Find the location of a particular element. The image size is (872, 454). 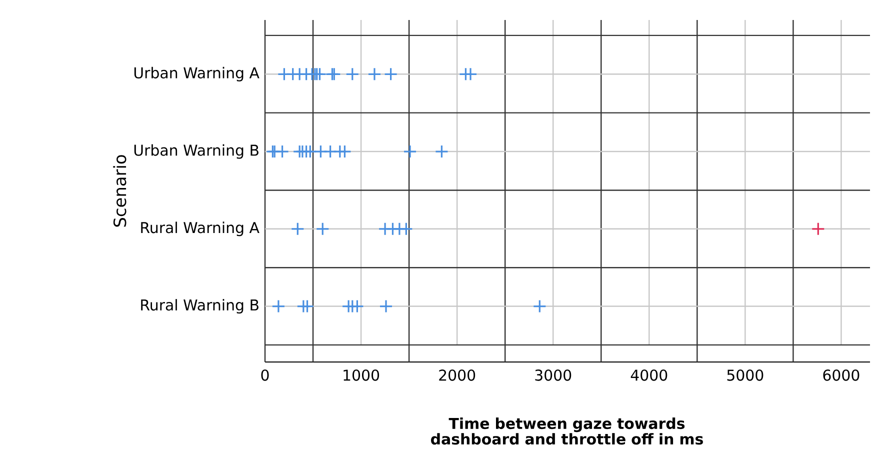

y-tick-label: Urban Warning A is located at coordinates (197, 74).